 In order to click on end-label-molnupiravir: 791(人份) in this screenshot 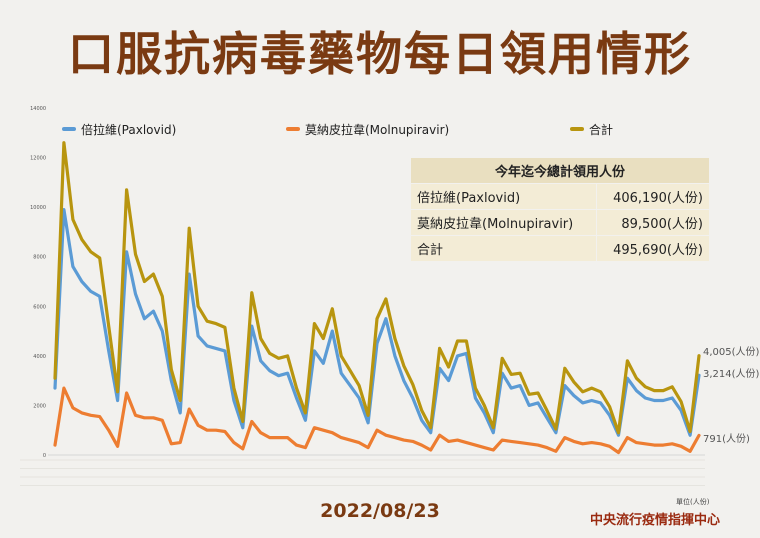, I will do `click(726, 439)`.